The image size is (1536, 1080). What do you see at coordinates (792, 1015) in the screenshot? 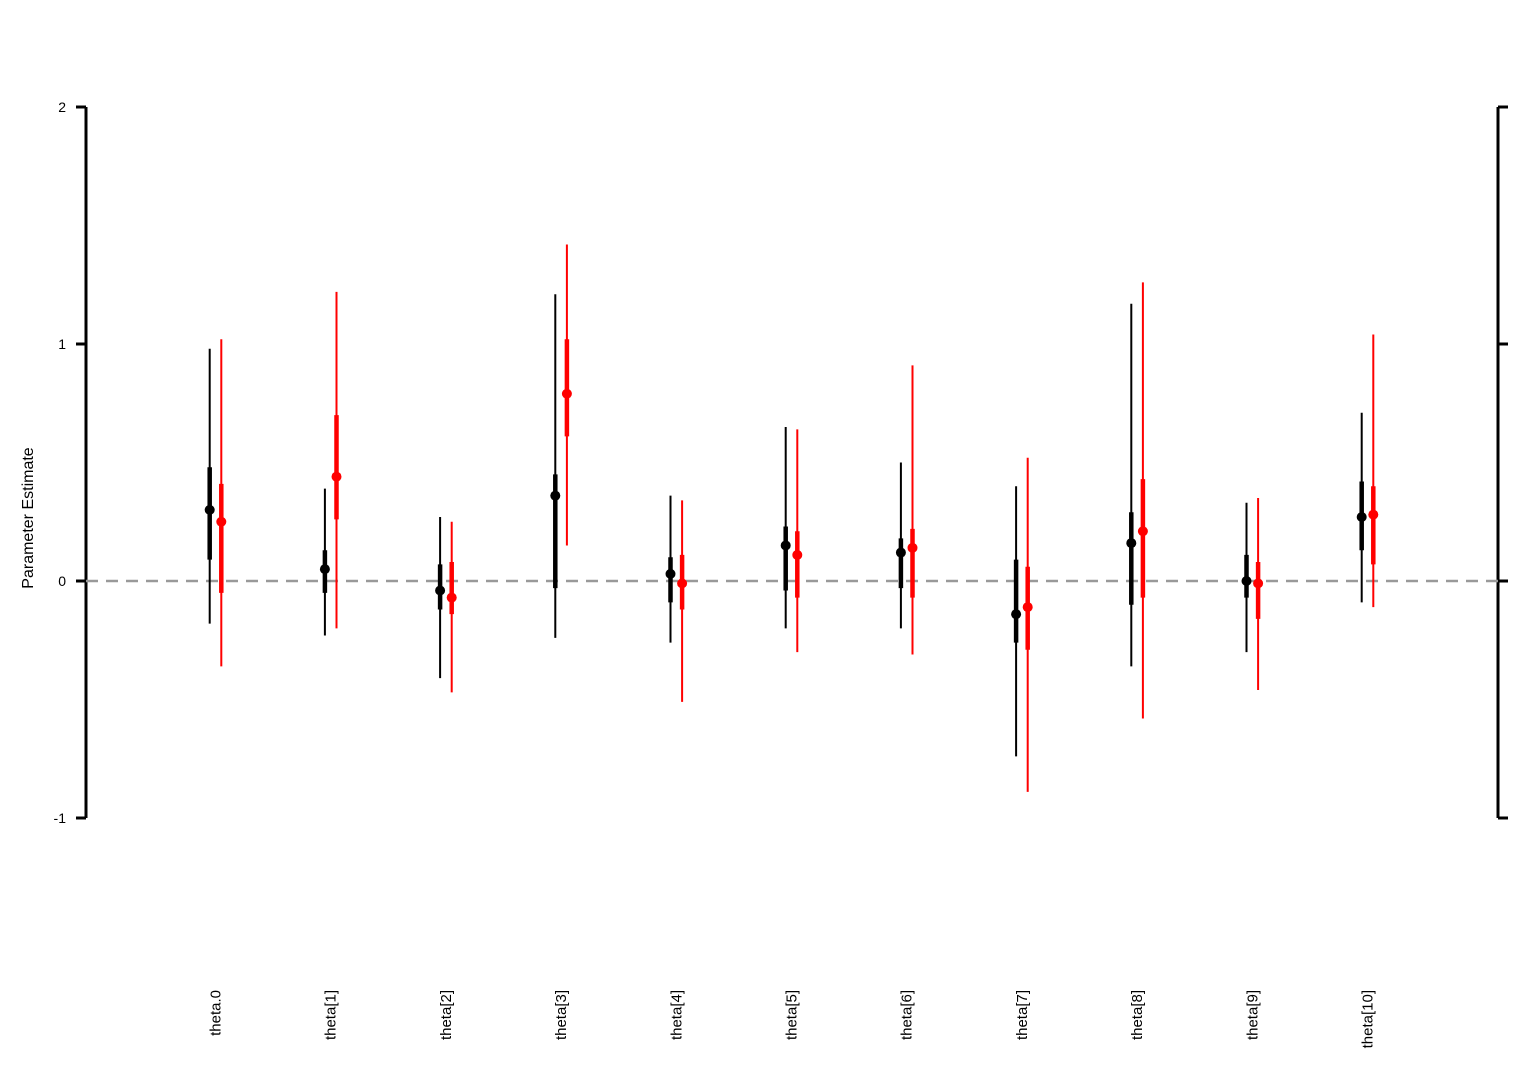
I see `category-label: theta[5]` at bounding box center [792, 1015].